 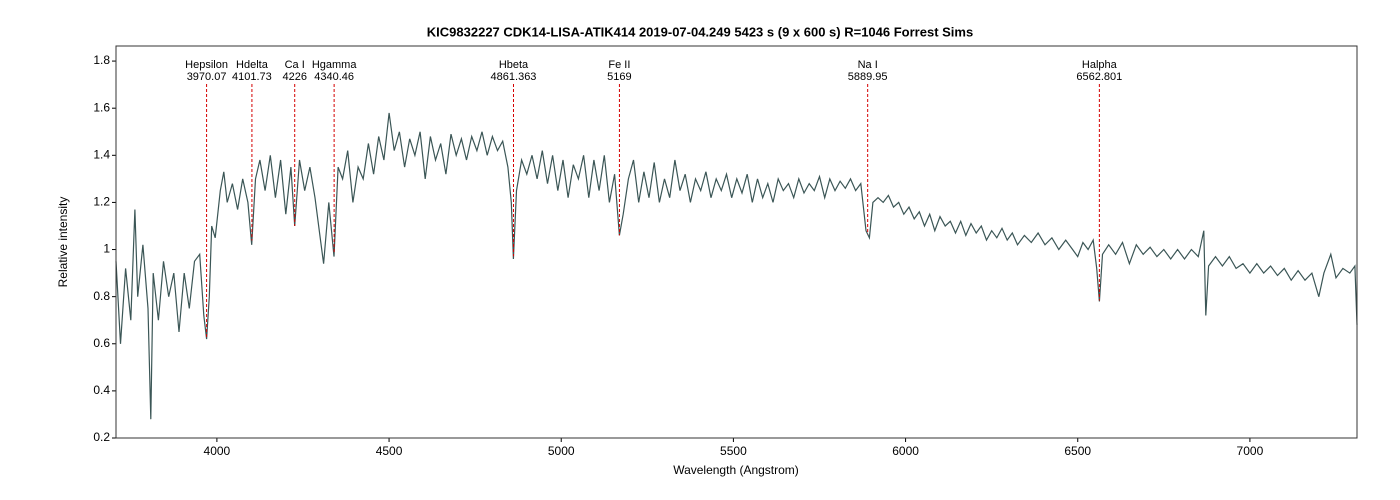 What do you see at coordinates (252, 65) in the screenshot?
I see `line-name: Hdelta` at bounding box center [252, 65].